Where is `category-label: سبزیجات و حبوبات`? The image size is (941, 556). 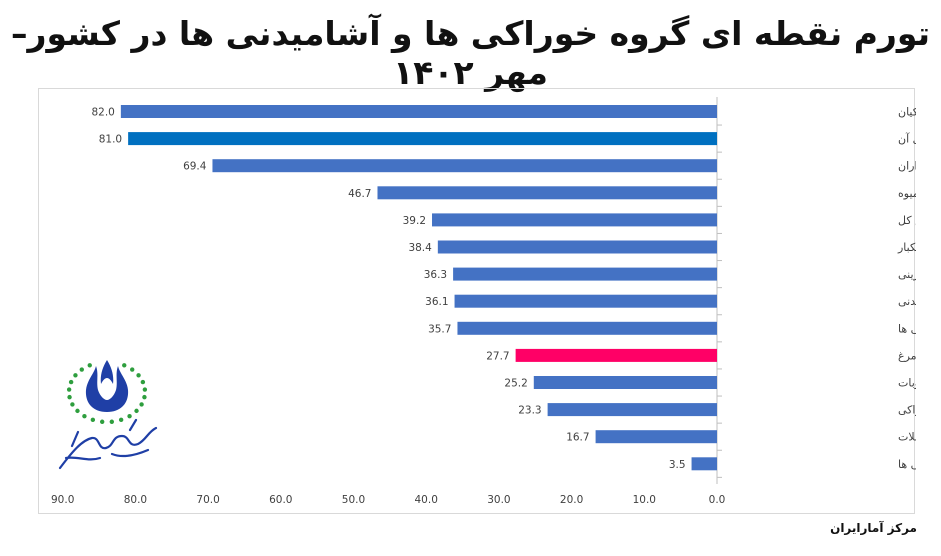 category-label: سبزیجات و حبوبات is located at coordinates (907, 383).